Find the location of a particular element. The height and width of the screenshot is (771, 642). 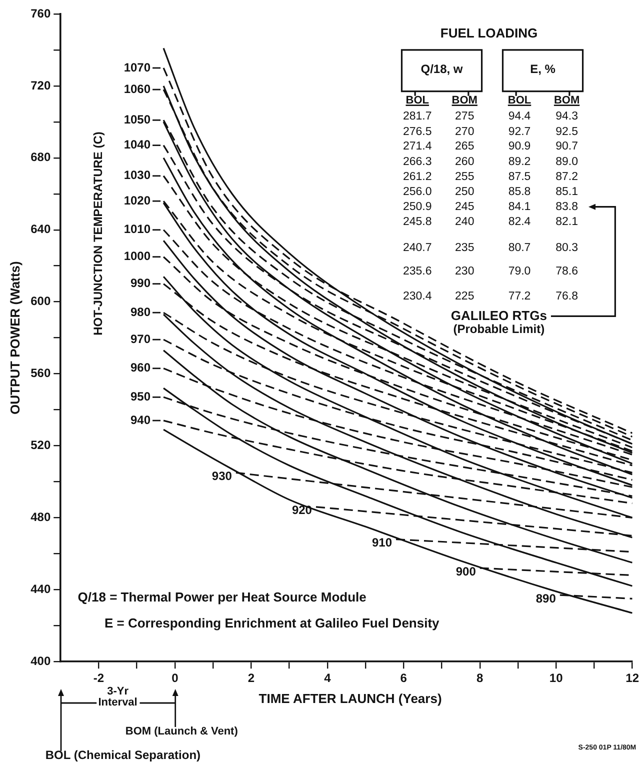

annotation: 910 is located at coordinates (382, 543).